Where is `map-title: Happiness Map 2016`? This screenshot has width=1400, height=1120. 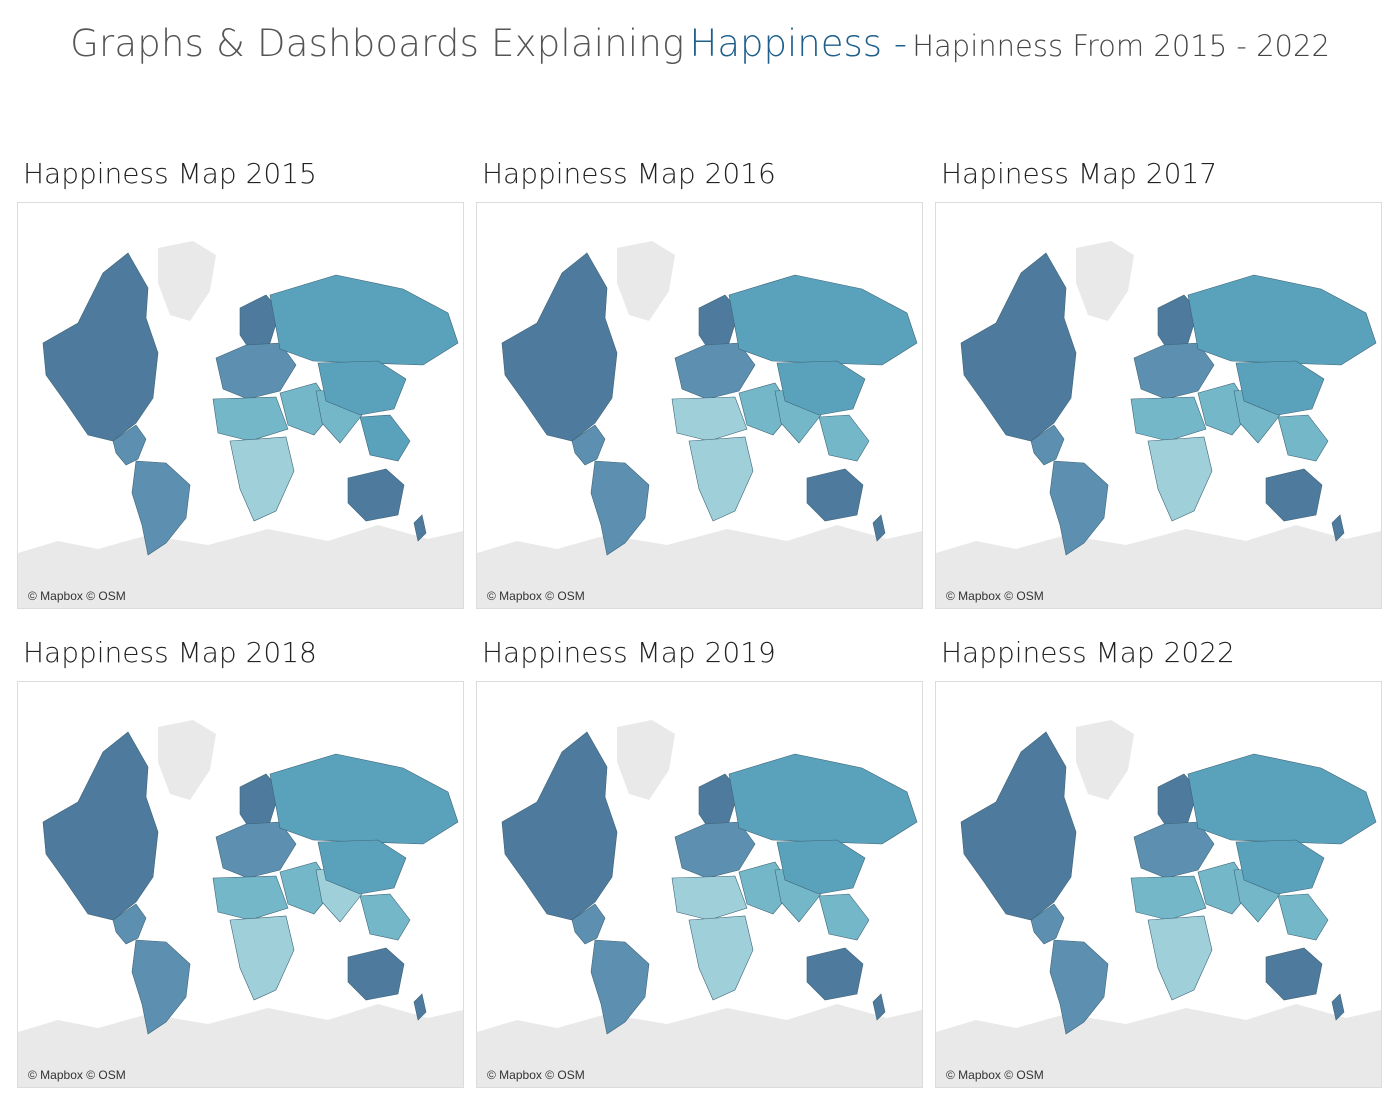
map-title: Happiness Map 2016 is located at coordinates (629, 173).